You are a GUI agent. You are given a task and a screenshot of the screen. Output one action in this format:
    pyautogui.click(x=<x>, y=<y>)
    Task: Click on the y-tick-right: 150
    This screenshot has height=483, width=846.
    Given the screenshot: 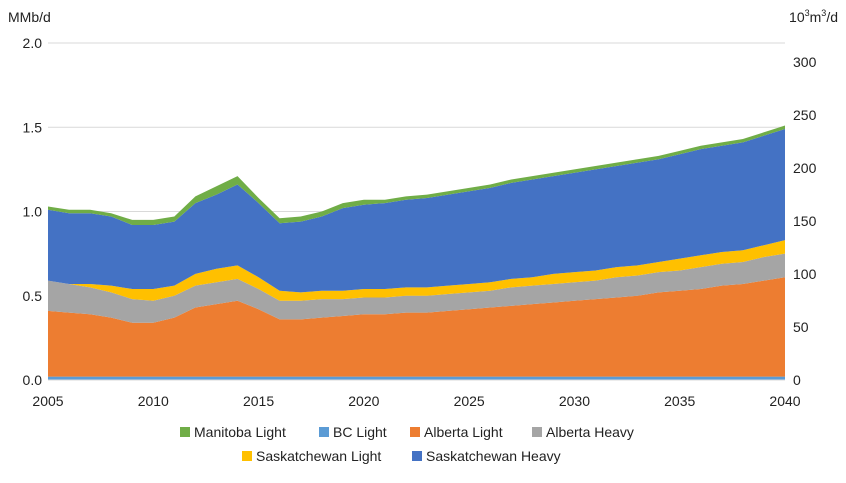 What is the action you would take?
    pyautogui.click(x=805, y=221)
    